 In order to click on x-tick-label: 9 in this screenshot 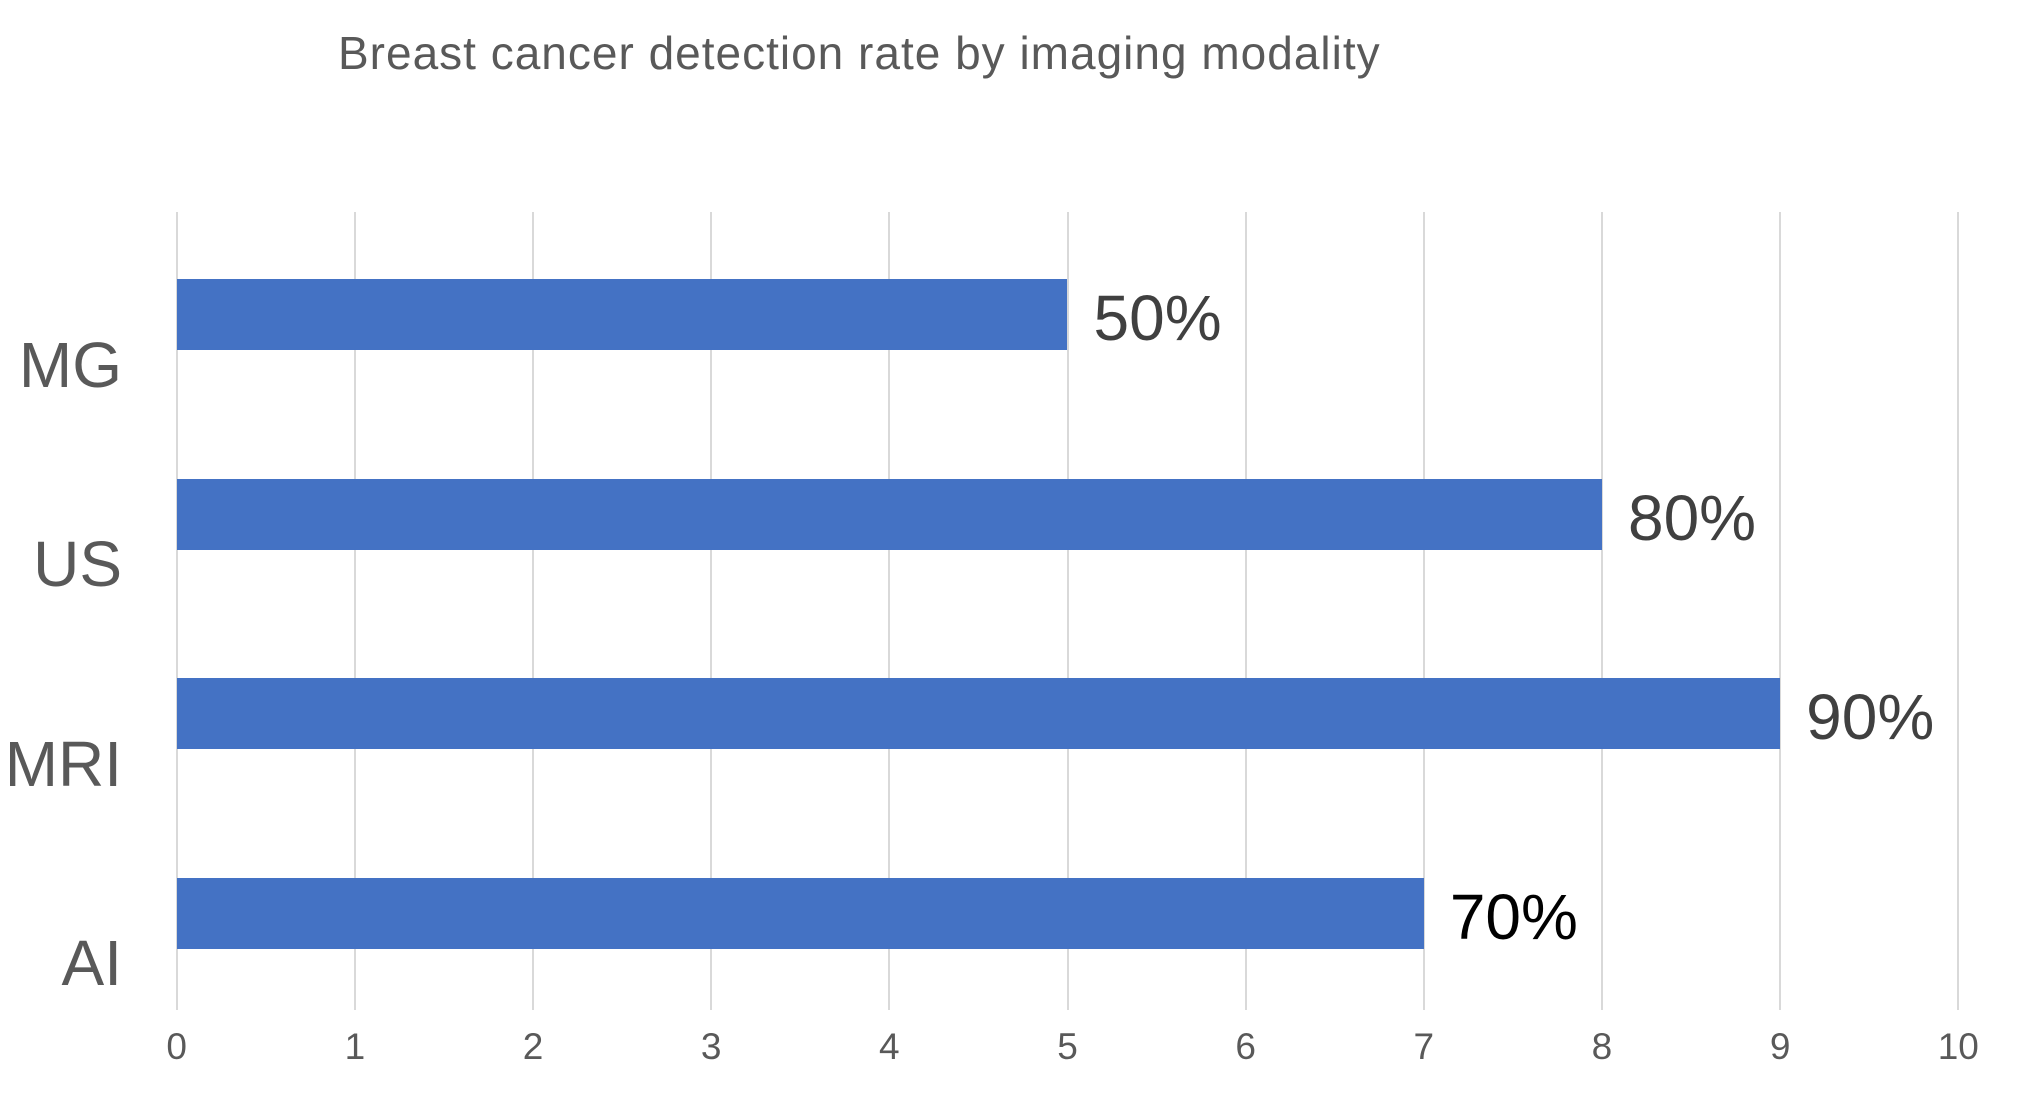, I will do `click(1780, 1046)`.